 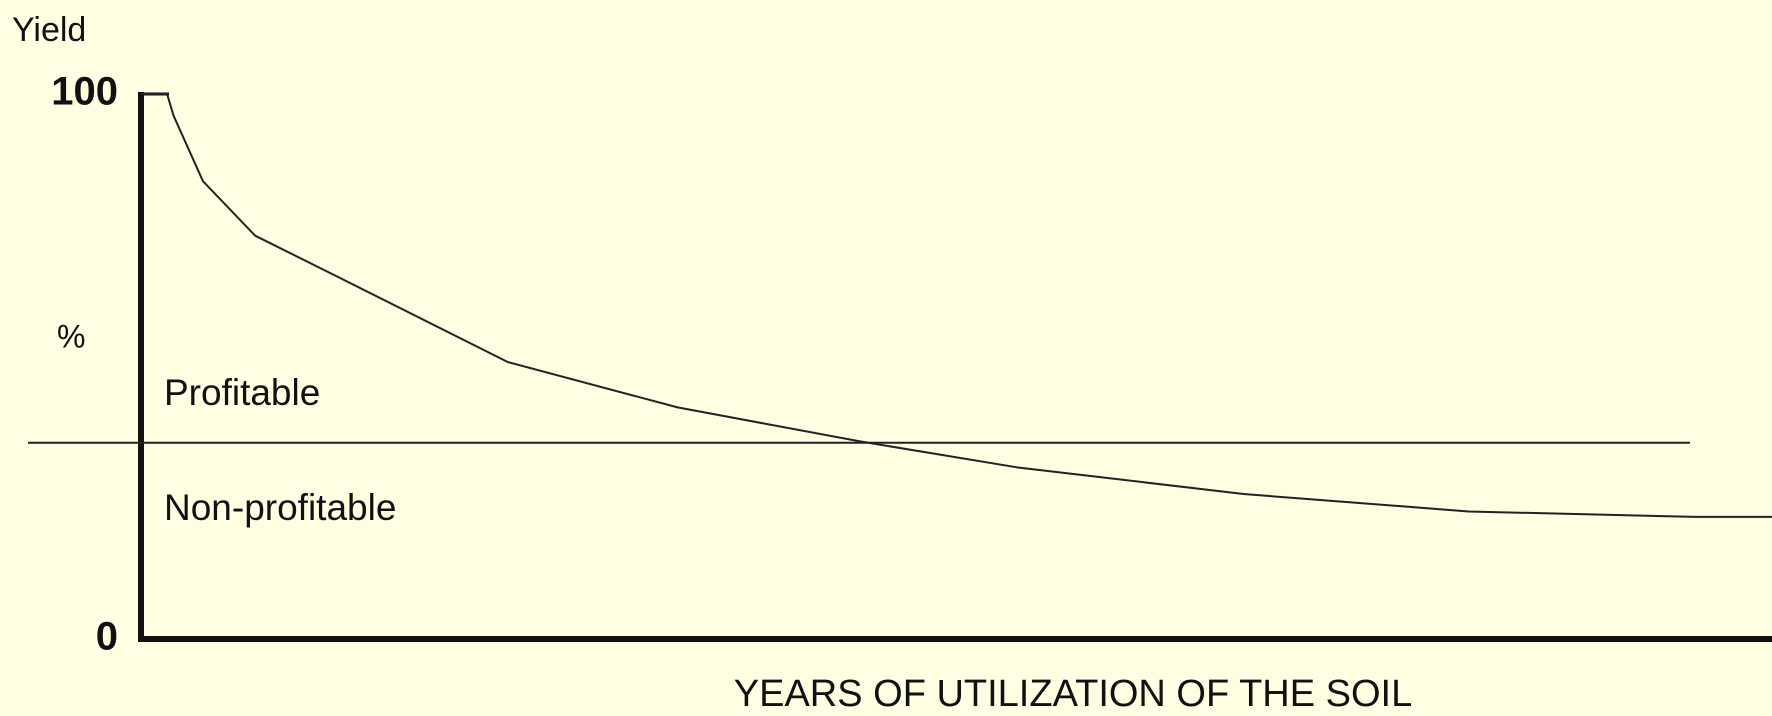 What do you see at coordinates (84, 92) in the screenshot?
I see `y-tick-label: 100` at bounding box center [84, 92].